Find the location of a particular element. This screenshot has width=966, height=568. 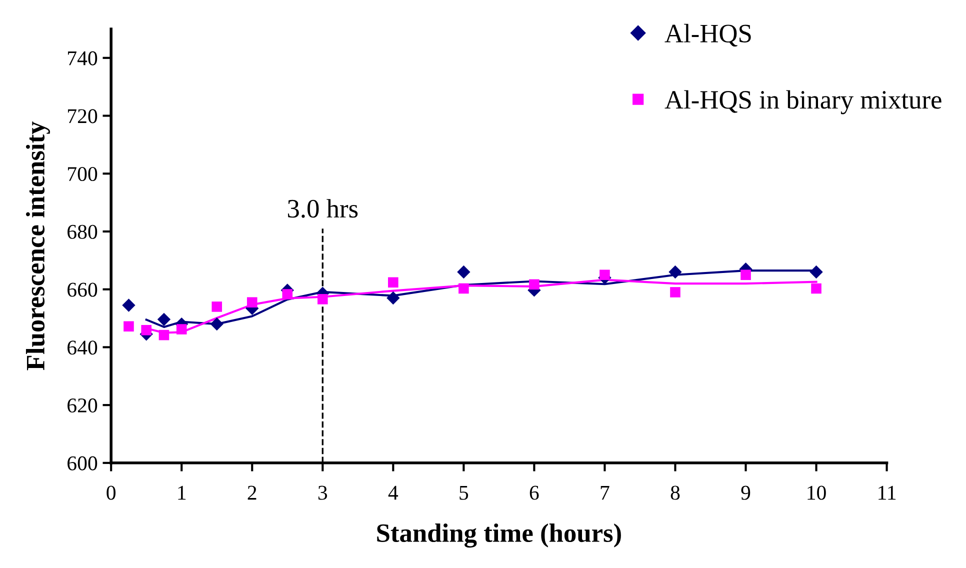

x-tick-label: 10 is located at coordinates (817, 493).